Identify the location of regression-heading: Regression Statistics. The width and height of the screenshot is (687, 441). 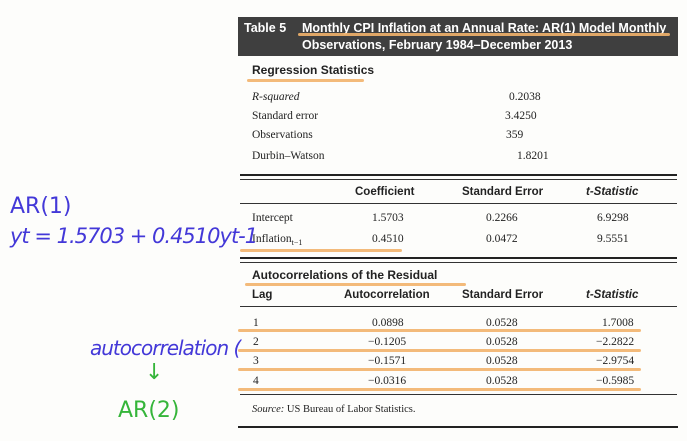
(313, 70).